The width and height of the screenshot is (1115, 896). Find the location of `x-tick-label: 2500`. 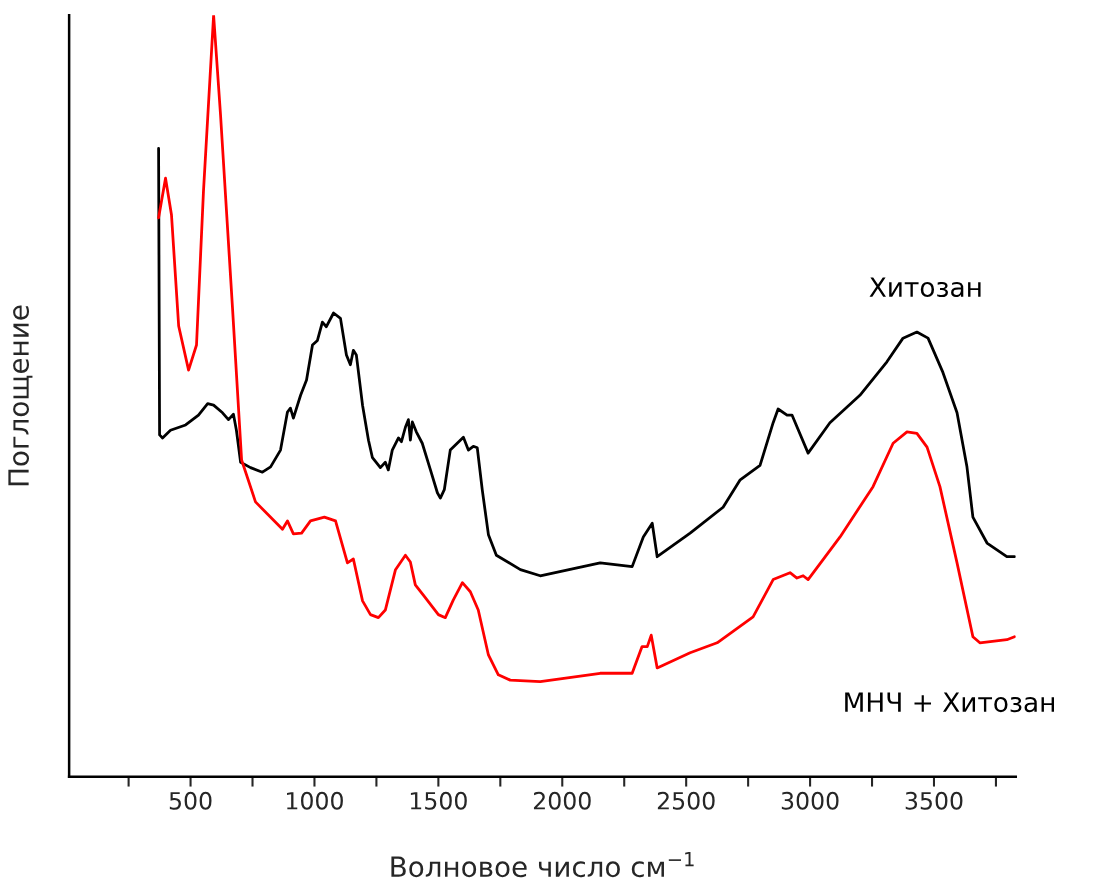

x-tick-label: 2500 is located at coordinates (686, 800).